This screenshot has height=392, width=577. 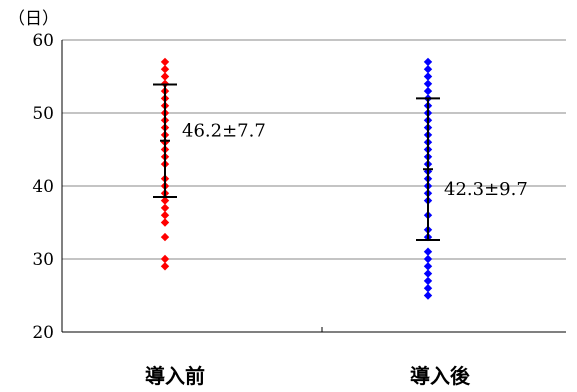 I want to click on y-tick-label-40: 40, so click(x=43, y=187).